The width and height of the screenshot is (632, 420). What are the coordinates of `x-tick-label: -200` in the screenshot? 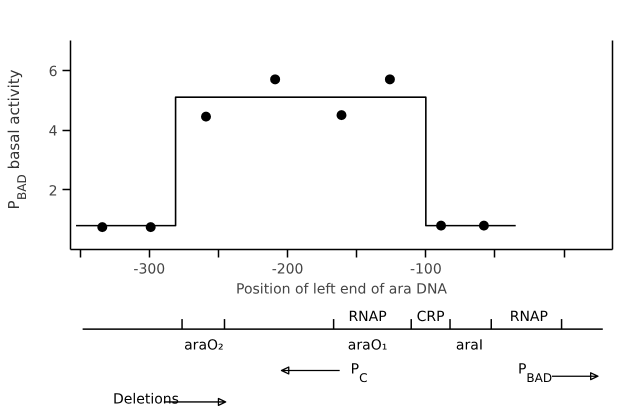 It's located at (288, 270).